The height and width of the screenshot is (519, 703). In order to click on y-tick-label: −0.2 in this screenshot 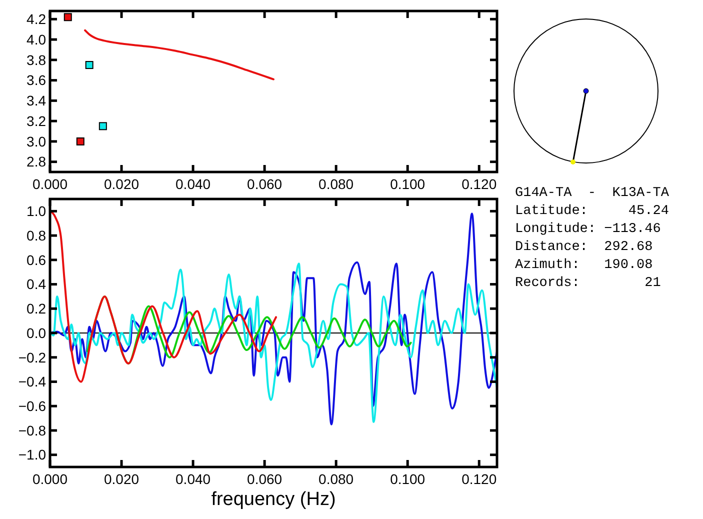, I will do `click(32, 357)`.